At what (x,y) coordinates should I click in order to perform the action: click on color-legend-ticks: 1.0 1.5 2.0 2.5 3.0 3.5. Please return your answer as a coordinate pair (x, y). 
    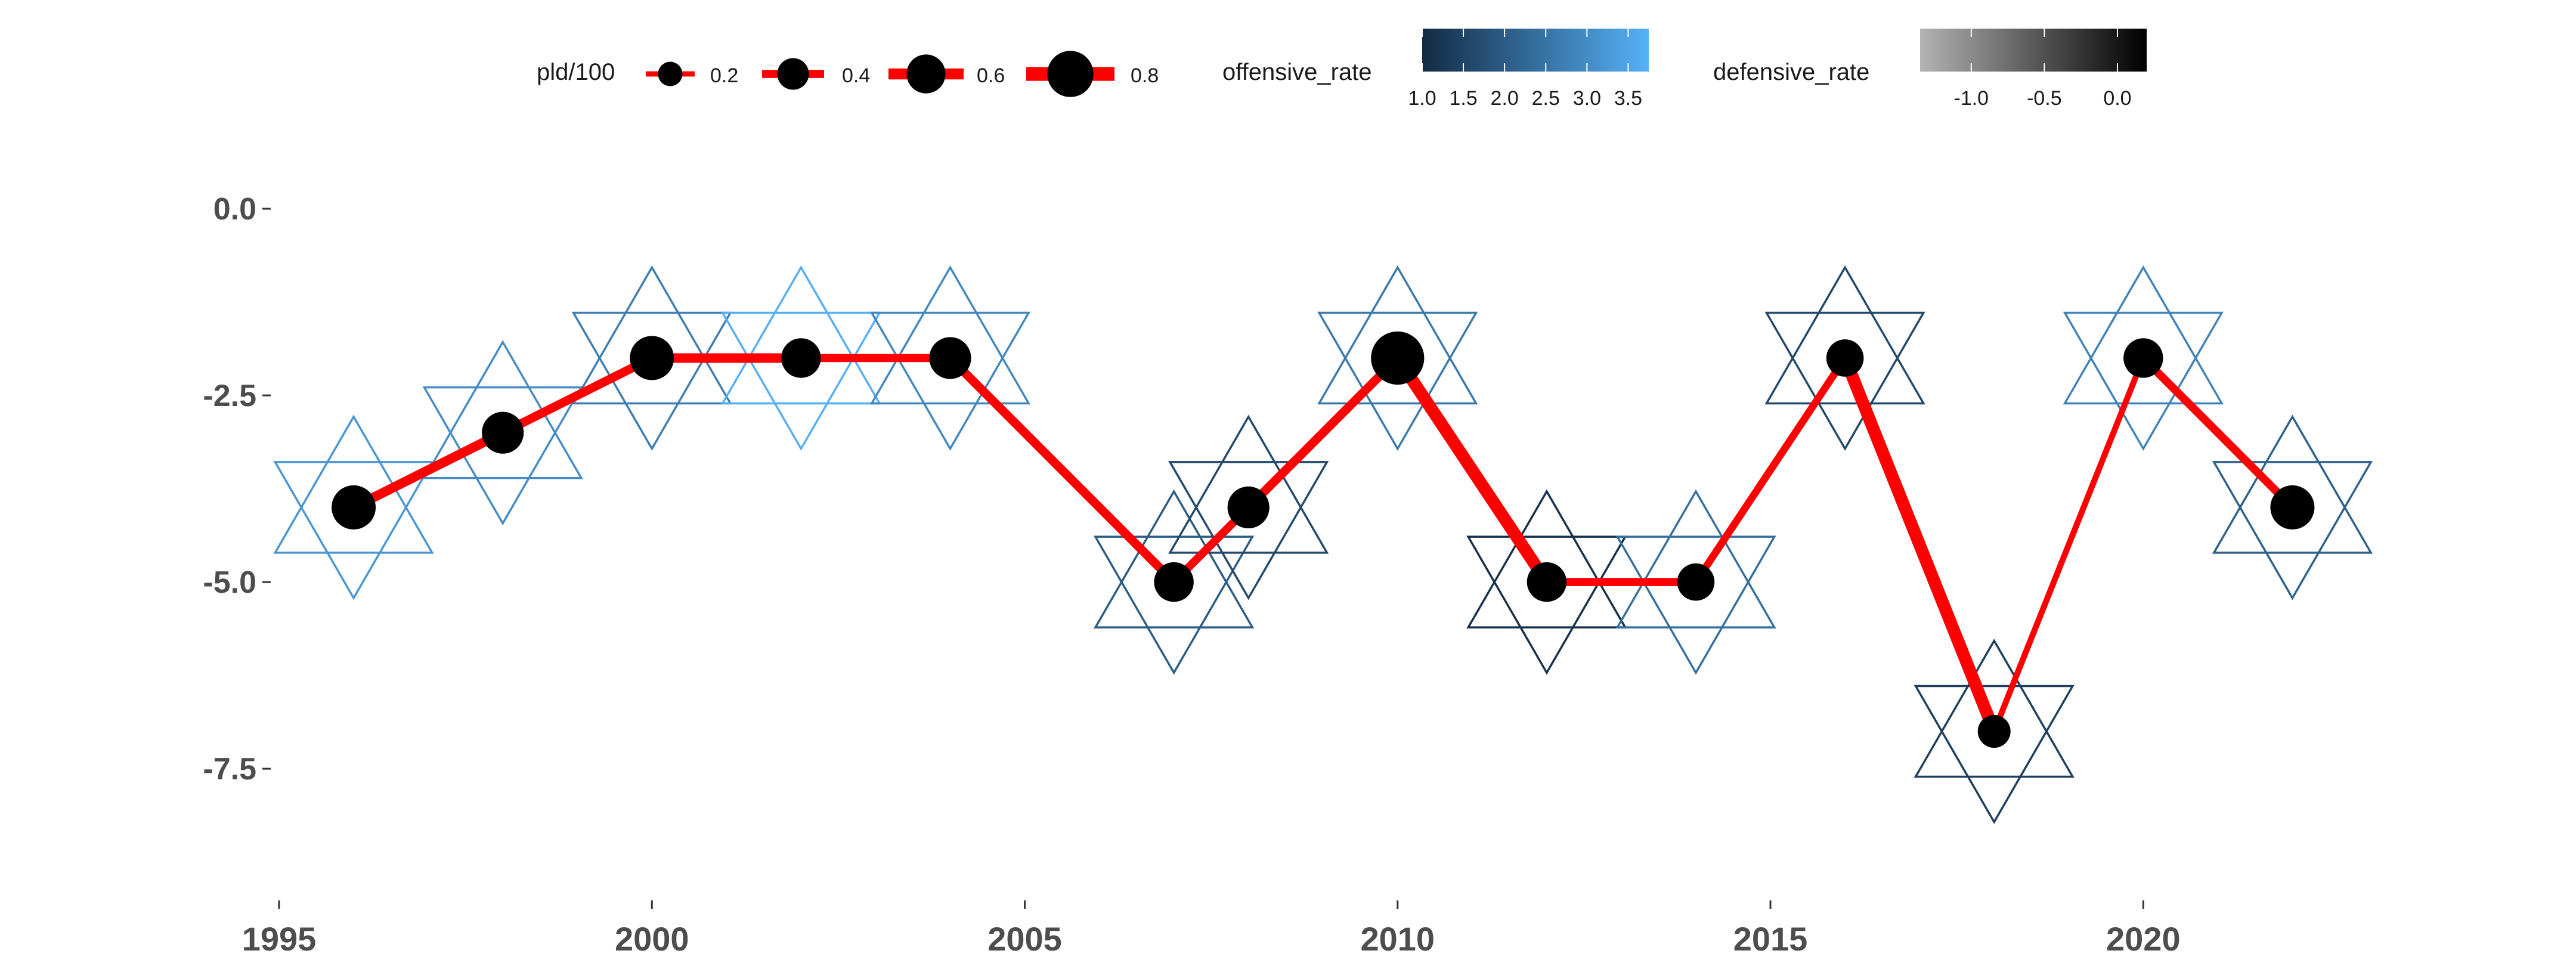
    Looking at the image, I should click on (1525, 70).